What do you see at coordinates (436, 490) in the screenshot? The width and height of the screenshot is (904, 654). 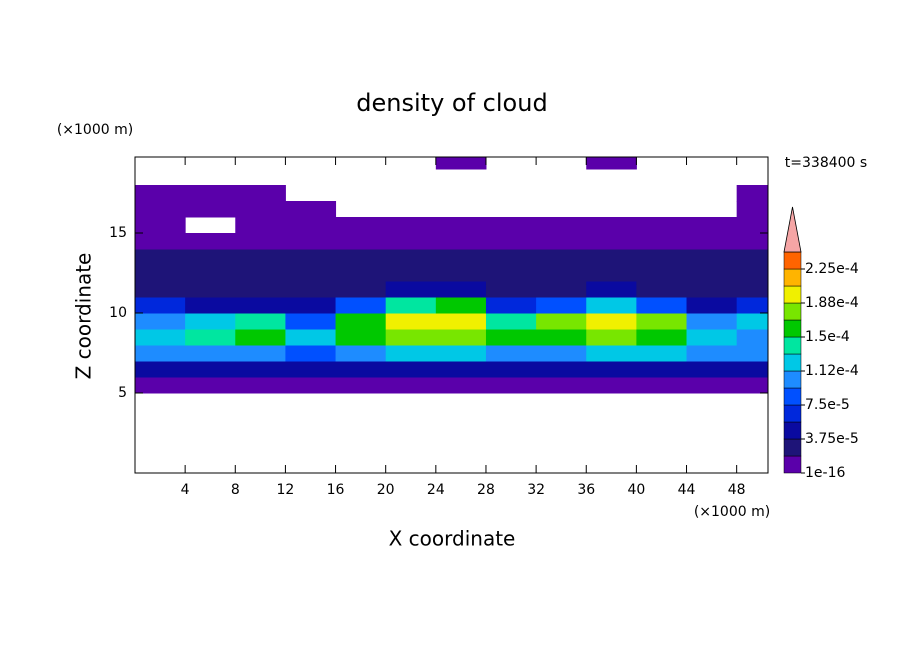 I see `x-tick-label: 24` at bounding box center [436, 490].